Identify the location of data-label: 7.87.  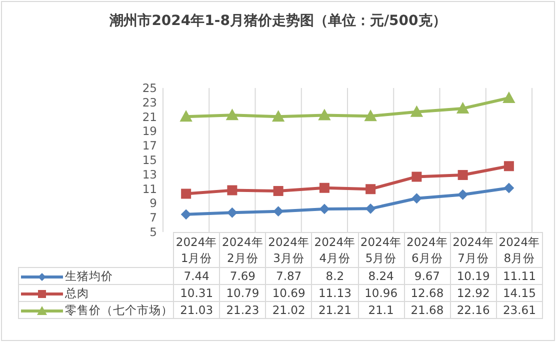
(289, 276).